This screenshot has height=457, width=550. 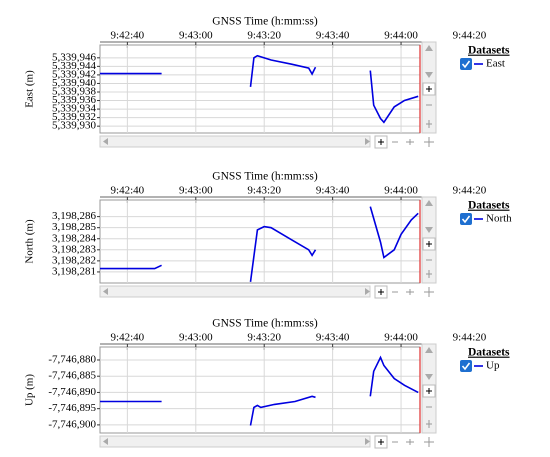 What do you see at coordinates (74, 57) in the screenshot?
I see `y-tick-label: 5,339,946` at bounding box center [74, 57].